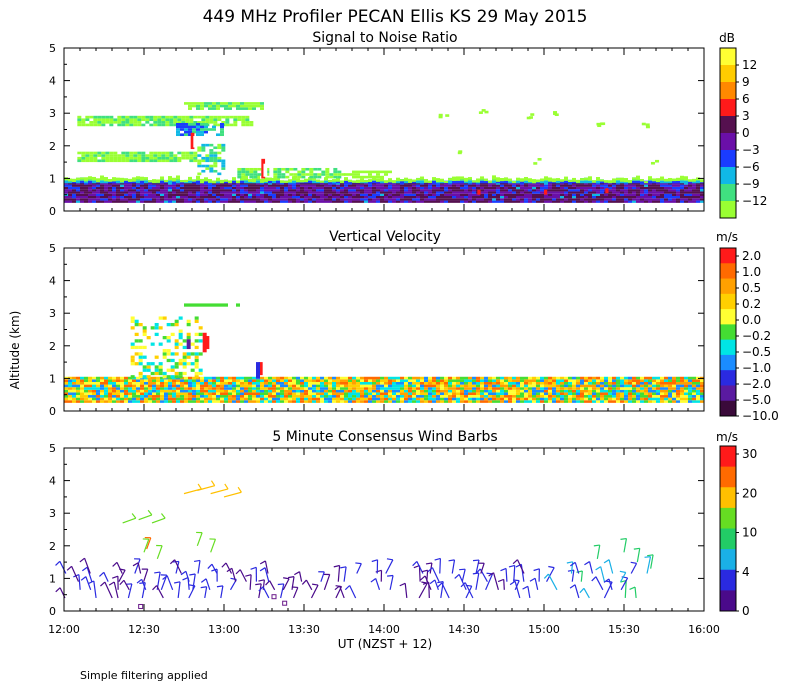 This screenshot has height=700, width=800. I want to click on wind-barb-flag, so click(58, 590).